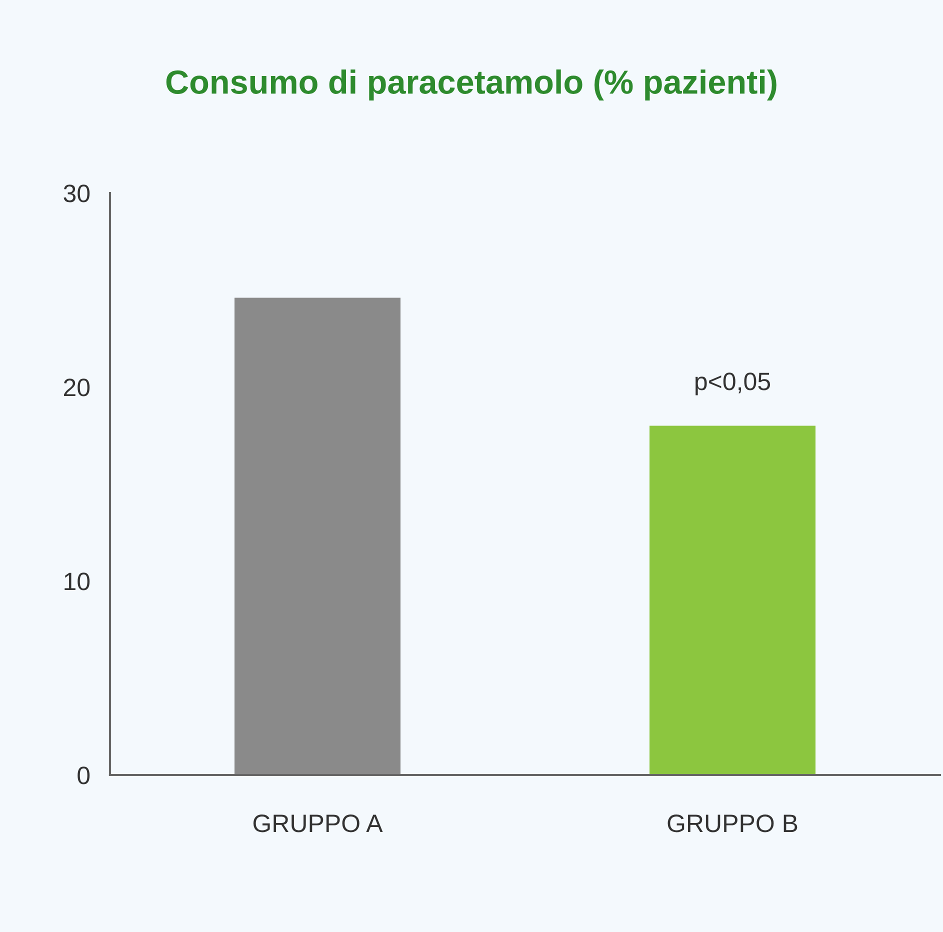 This screenshot has width=943, height=932. What do you see at coordinates (84, 775) in the screenshot?
I see `y-tick-label: 0` at bounding box center [84, 775].